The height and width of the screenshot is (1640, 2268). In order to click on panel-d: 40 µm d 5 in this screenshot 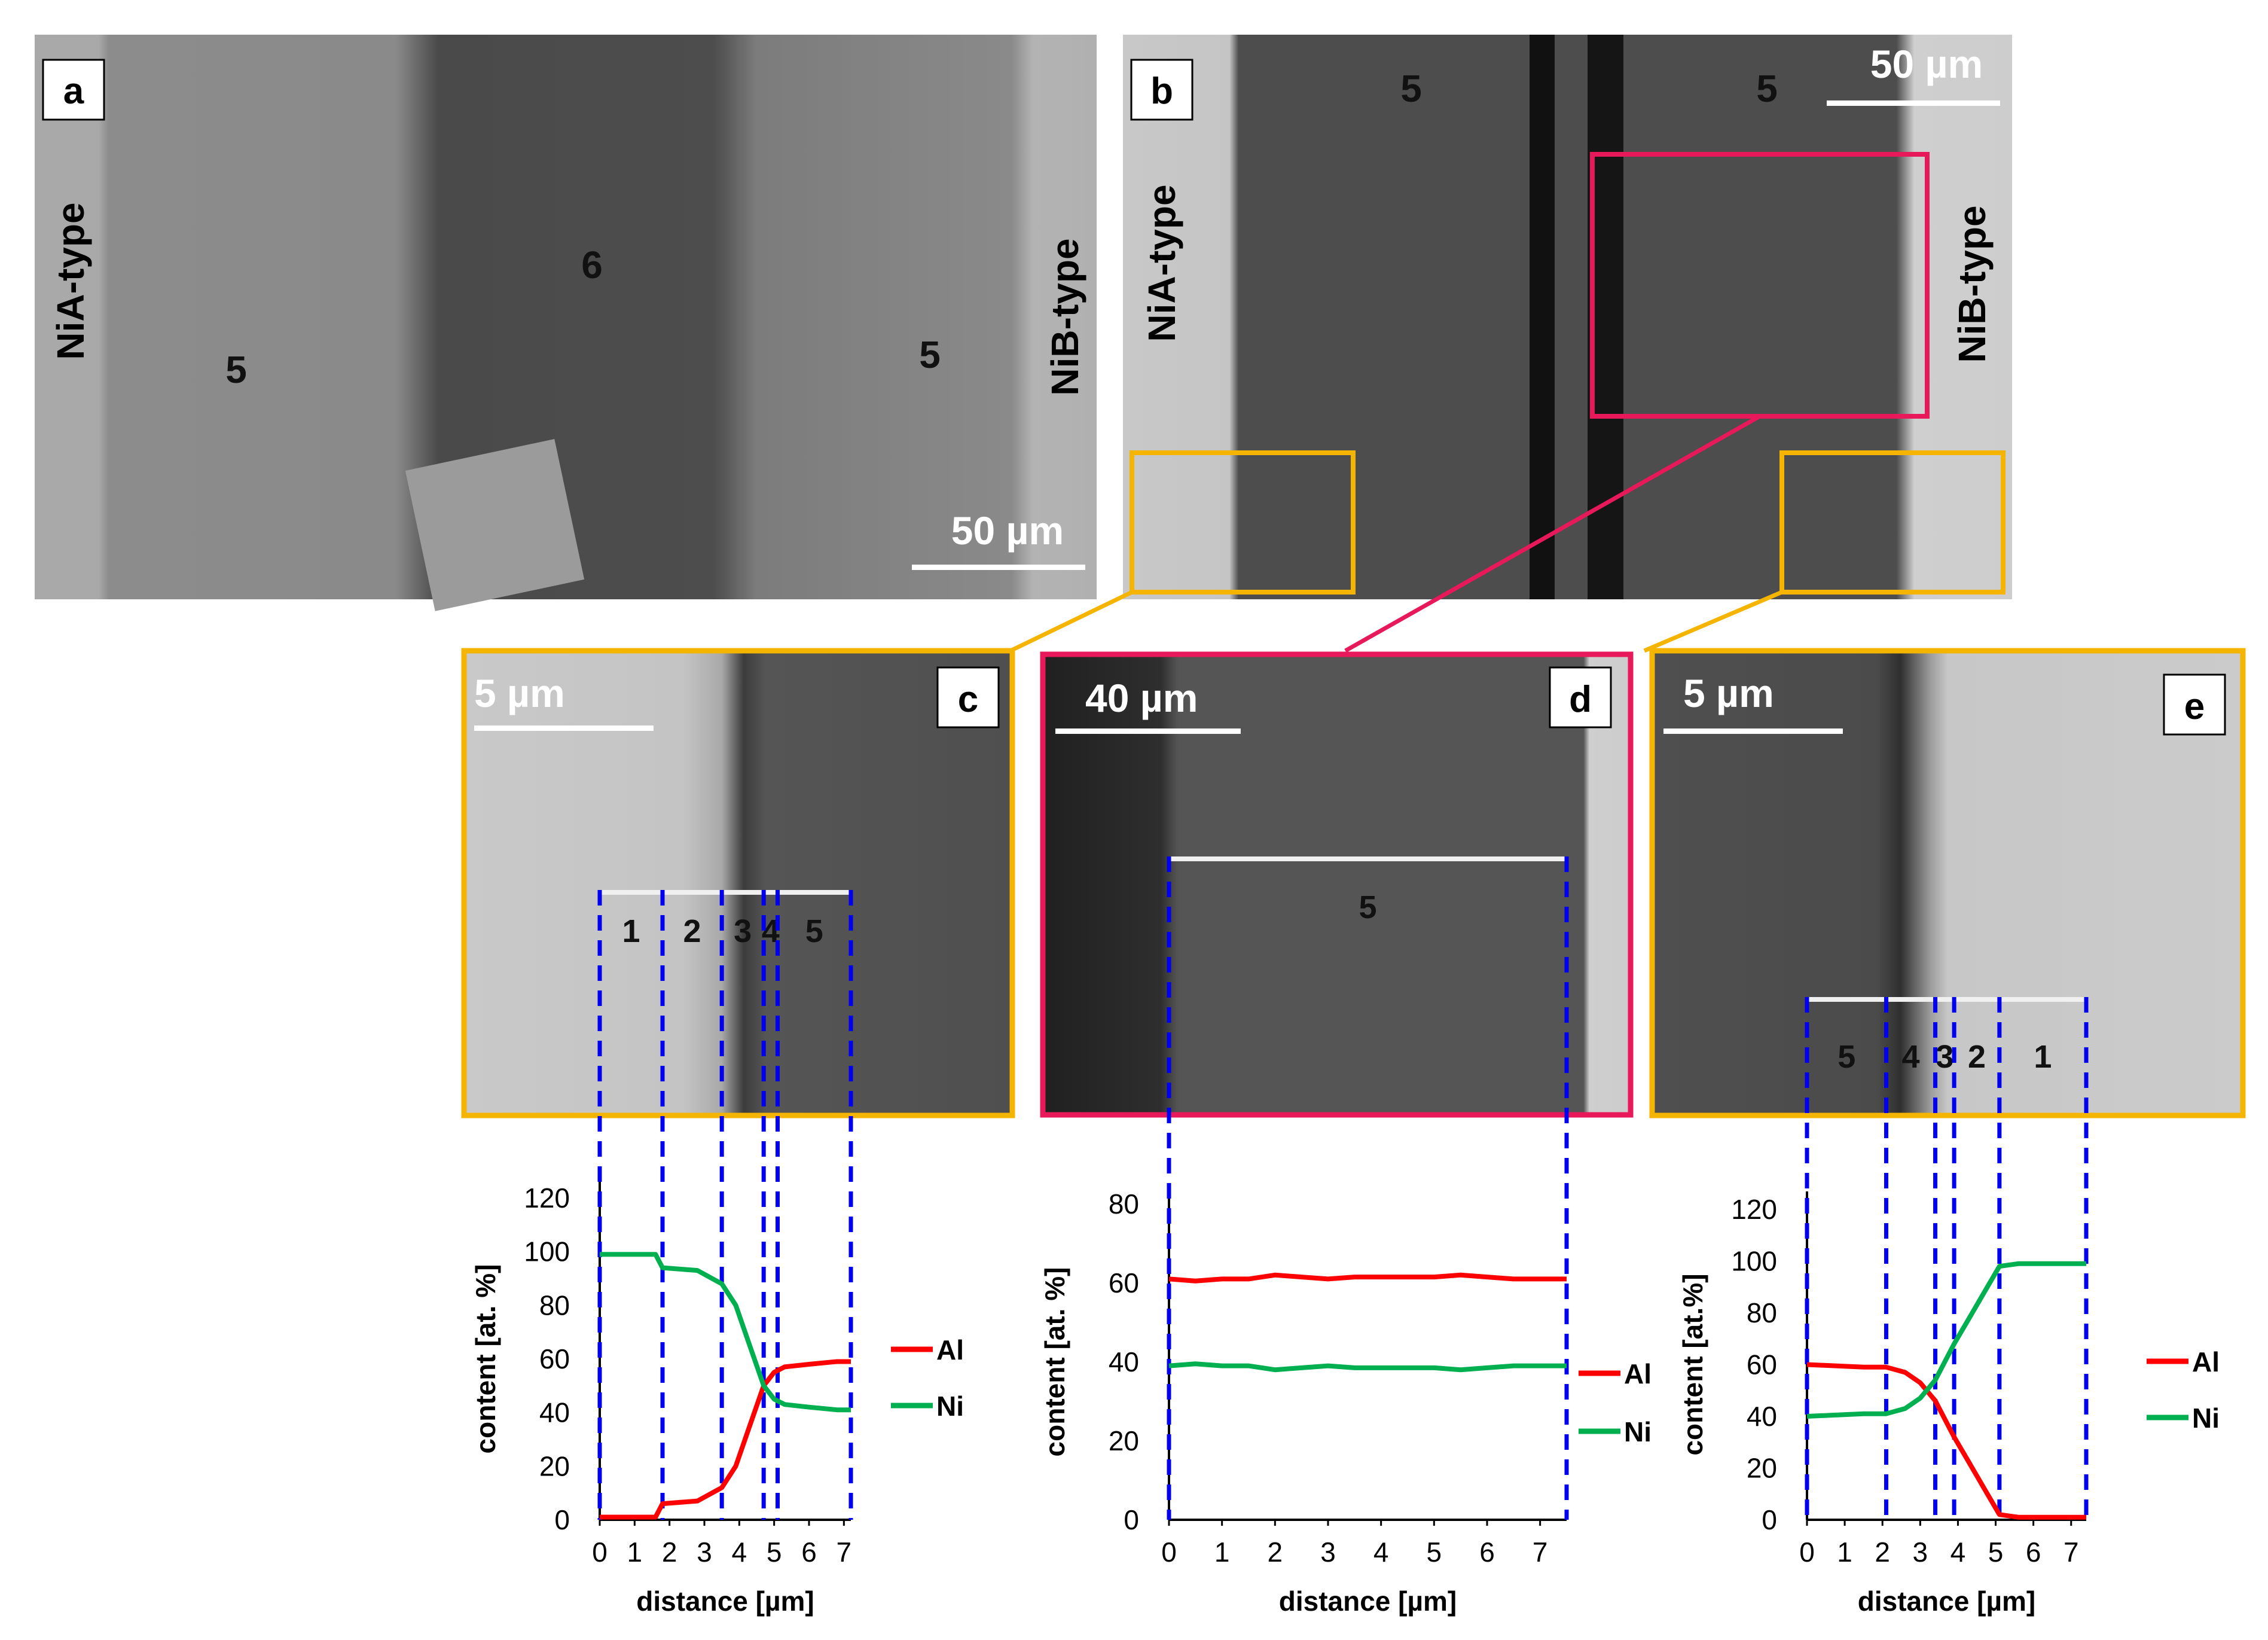, I will do `click(1337, 885)`.